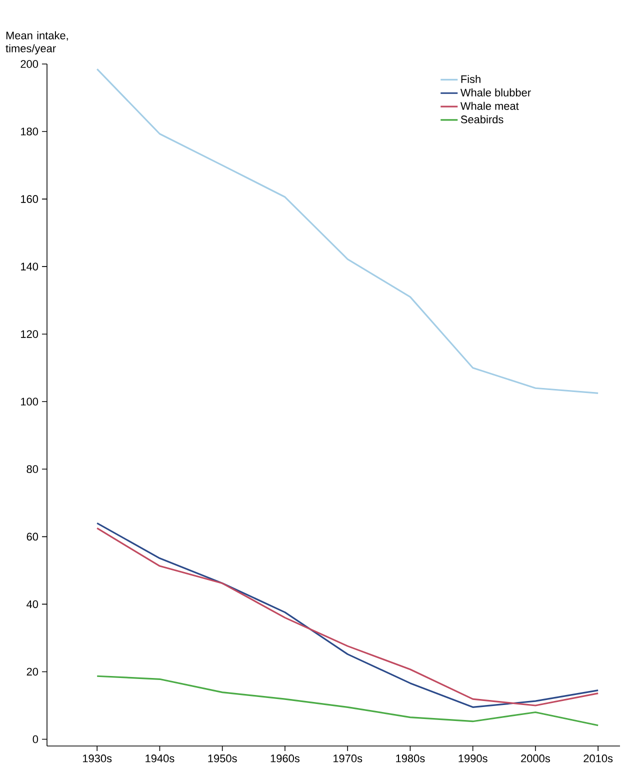 The width and height of the screenshot is (622, 780). What do you see at coordinates (29, 266) in the screenshot?
I see `y-tick-label: 140` at bounding box center [29, 266].